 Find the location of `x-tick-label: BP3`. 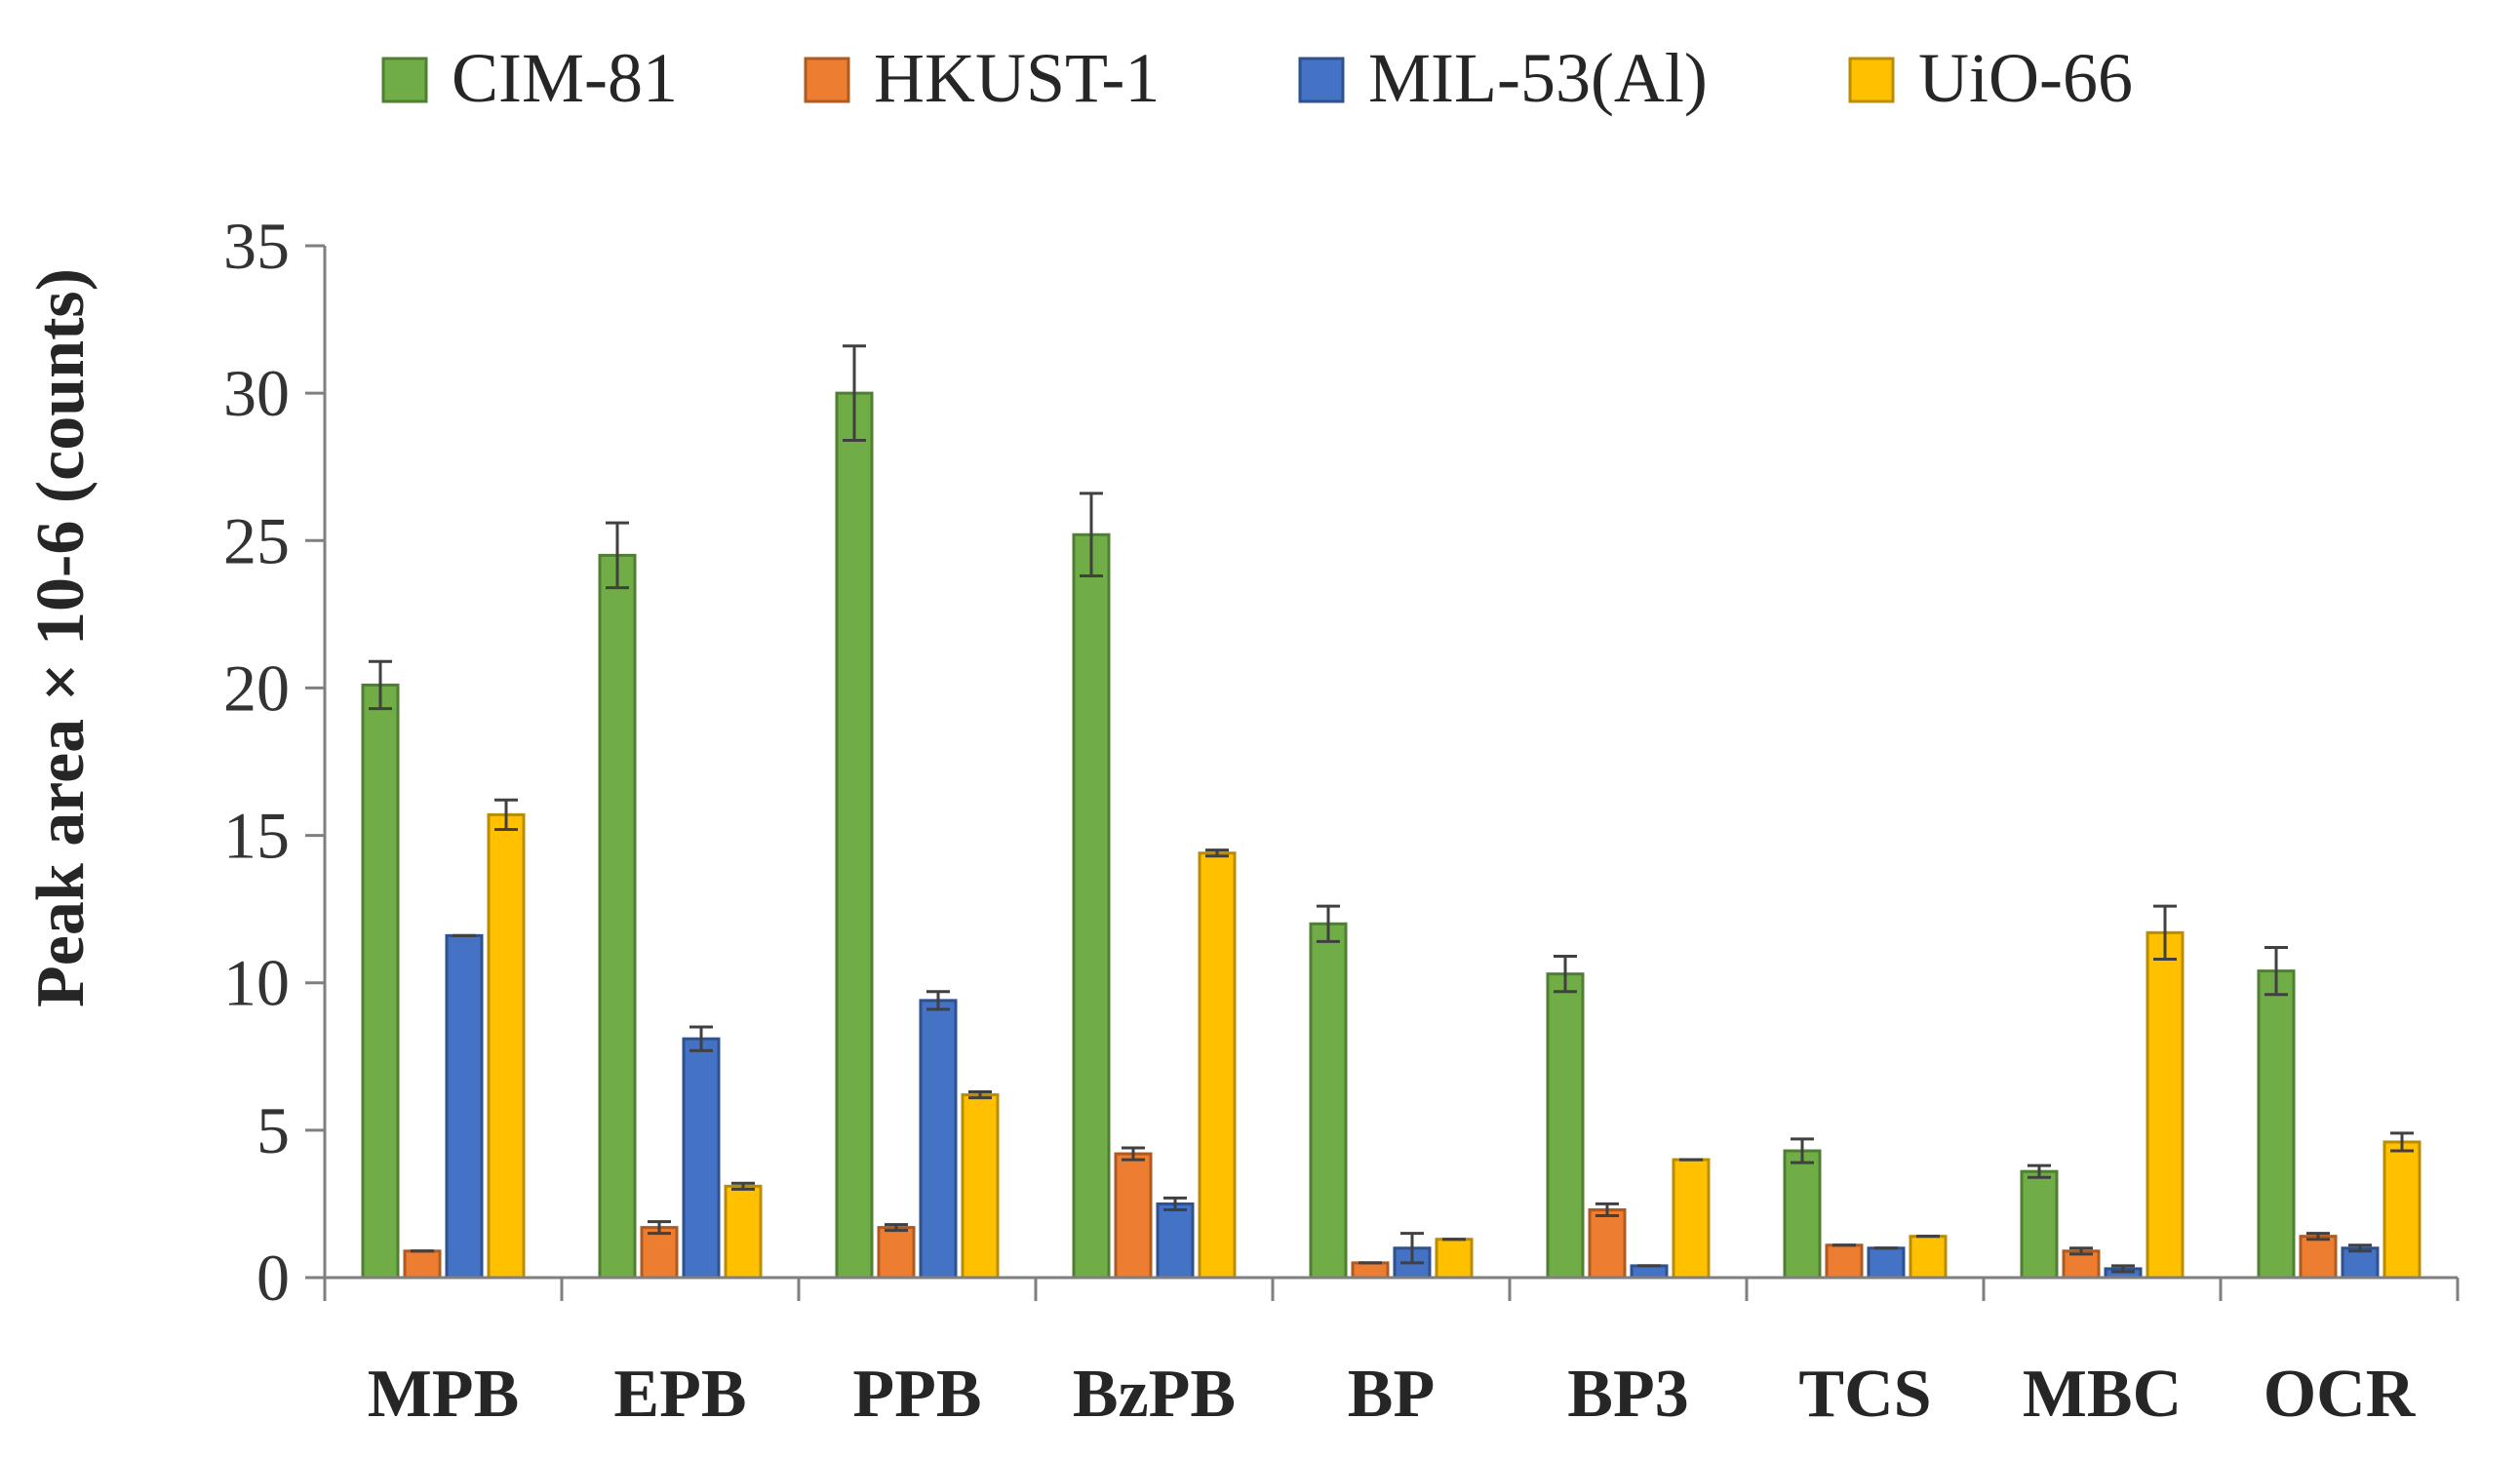

x-tick-label: BP3 is located at coordinates (1627, 1394).